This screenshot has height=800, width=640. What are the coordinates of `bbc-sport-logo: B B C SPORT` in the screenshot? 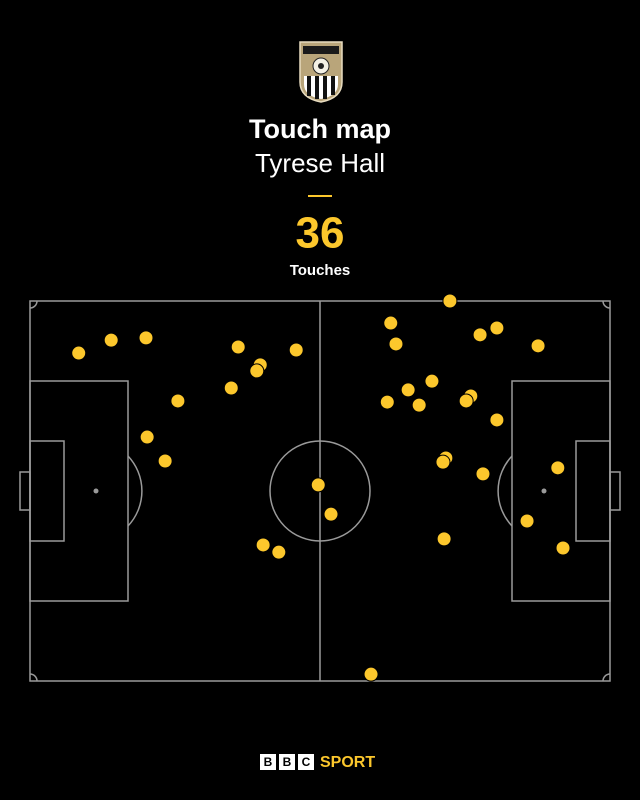 It's located at (317, 762).